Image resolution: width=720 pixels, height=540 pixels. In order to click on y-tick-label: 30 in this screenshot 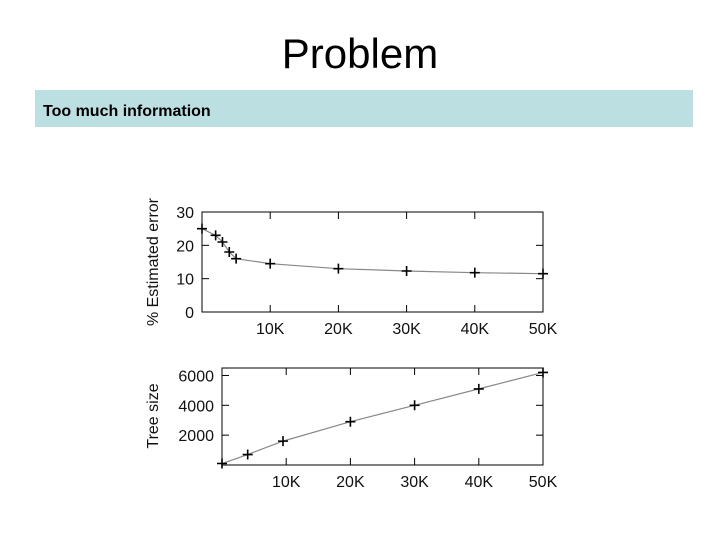, I will do `click(185, 213)`.